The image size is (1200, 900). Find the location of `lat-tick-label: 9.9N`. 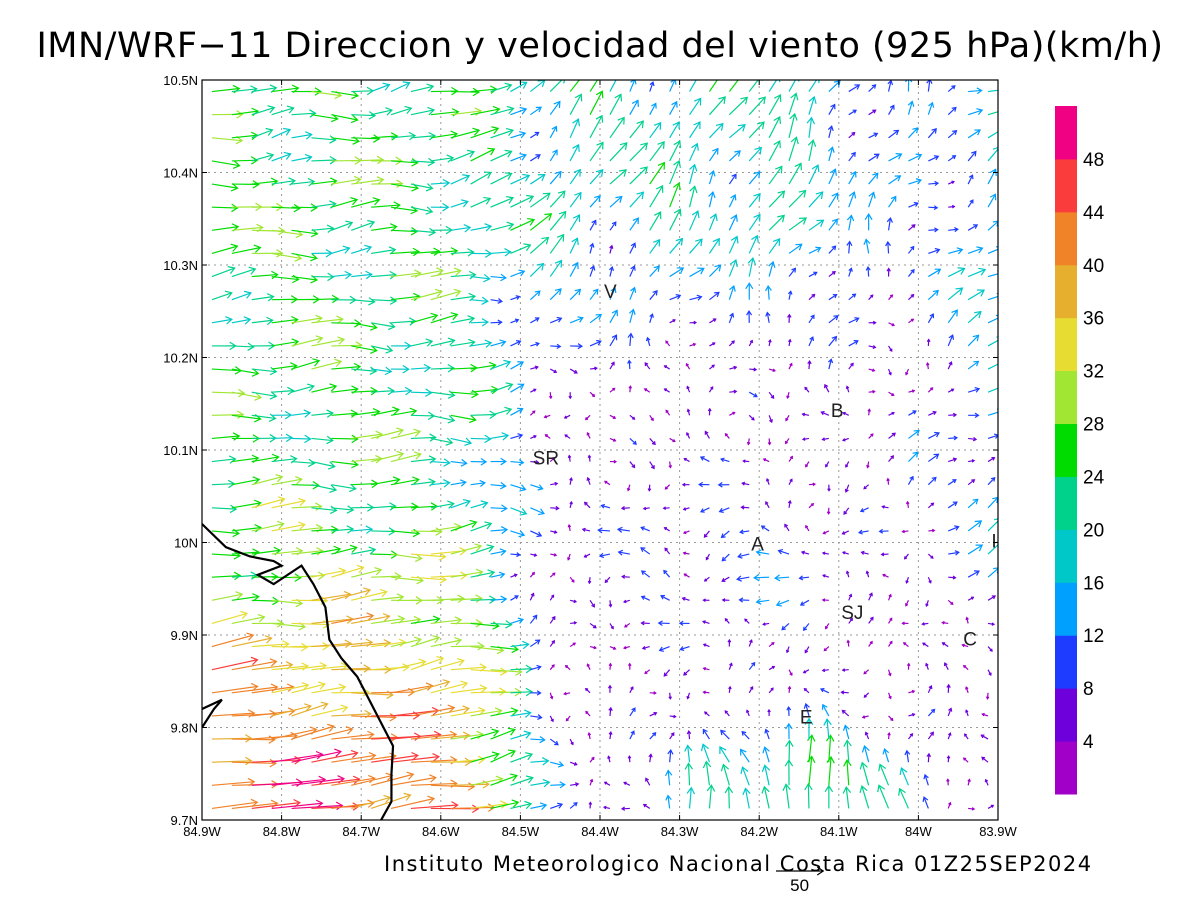

lat-tick-label: 9.9N is located at coordinates (184, 635).